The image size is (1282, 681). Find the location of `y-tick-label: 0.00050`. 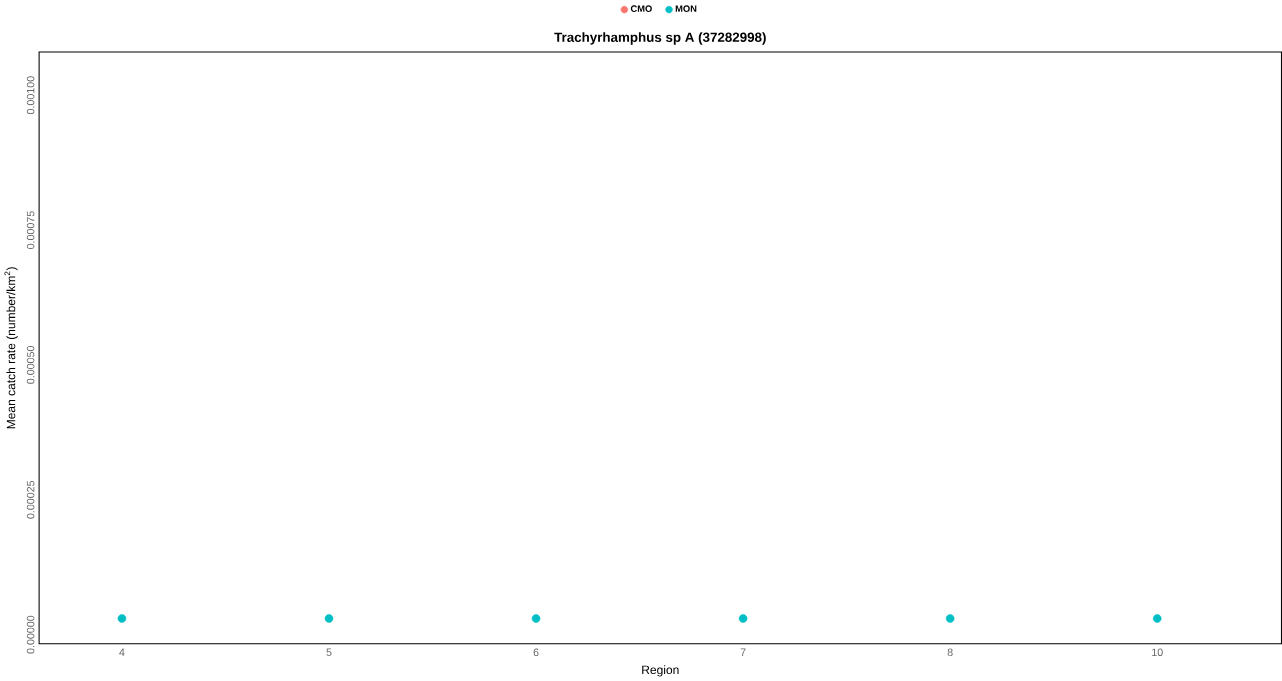

y-tick-label: 0.00050 is located at coordinates (30, 365).